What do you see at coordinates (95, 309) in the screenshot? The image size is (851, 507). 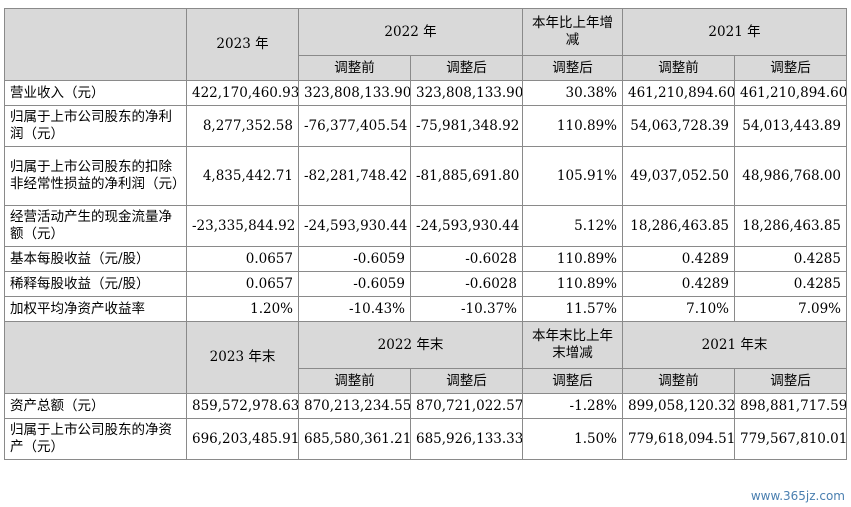 I see `row-label: 加权平均净资产收益率` at bounding box center [95, 309].